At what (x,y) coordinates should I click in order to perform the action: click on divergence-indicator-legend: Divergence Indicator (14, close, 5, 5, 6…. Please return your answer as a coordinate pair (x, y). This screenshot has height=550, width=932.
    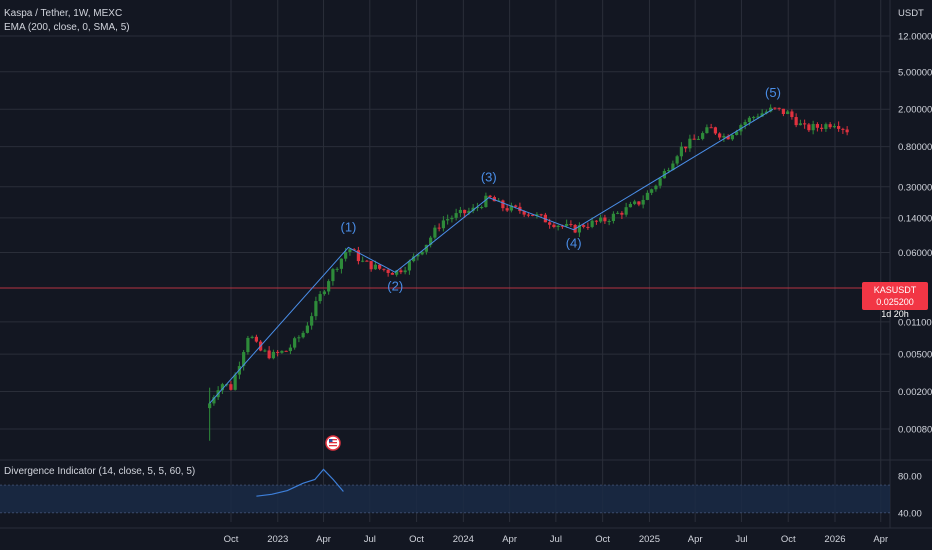
    Looking at the image, I should click on (100, 471).